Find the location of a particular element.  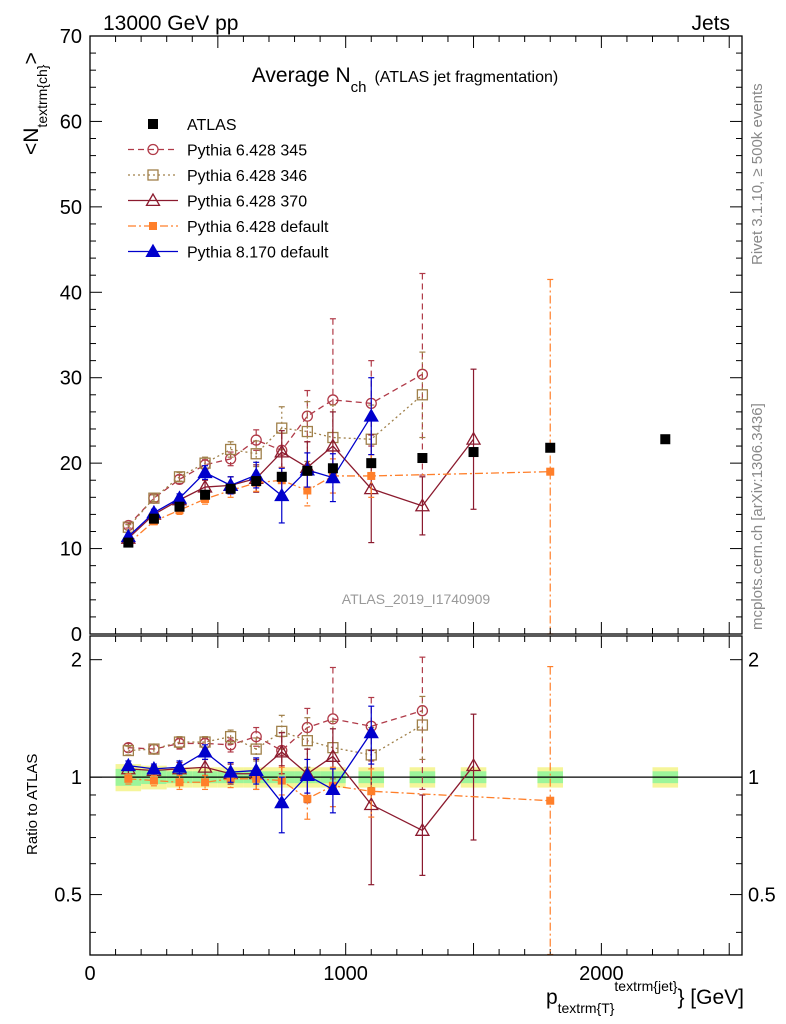

y-tick-label: 70 is located at coordinates (71, 37).